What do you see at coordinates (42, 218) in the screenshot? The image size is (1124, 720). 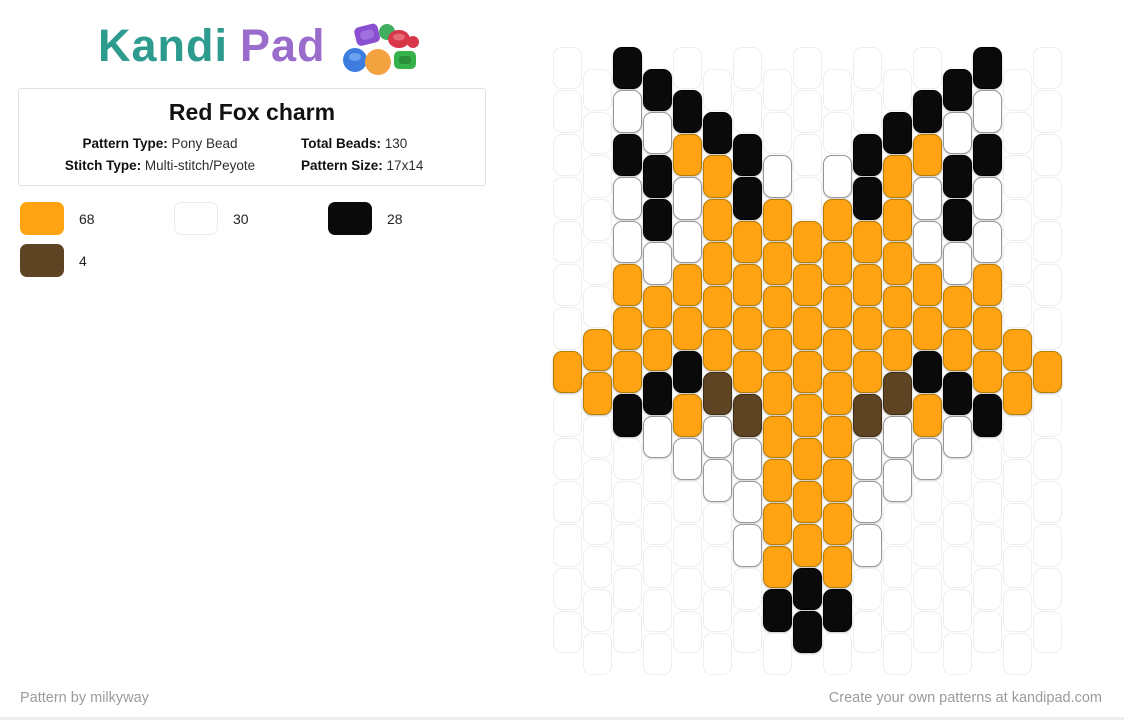 I see `orange-swatch` at bounding box center [42, 218].